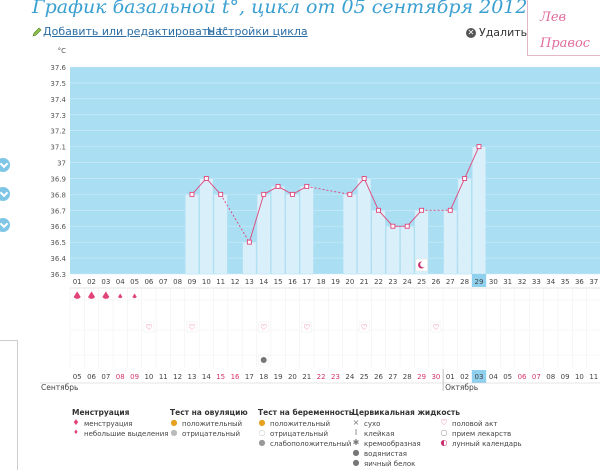  What do you see at coordinates (58, 148) in the screenshot?
I see `y-tick-label: 37.1` at bounding box center [58, 148].